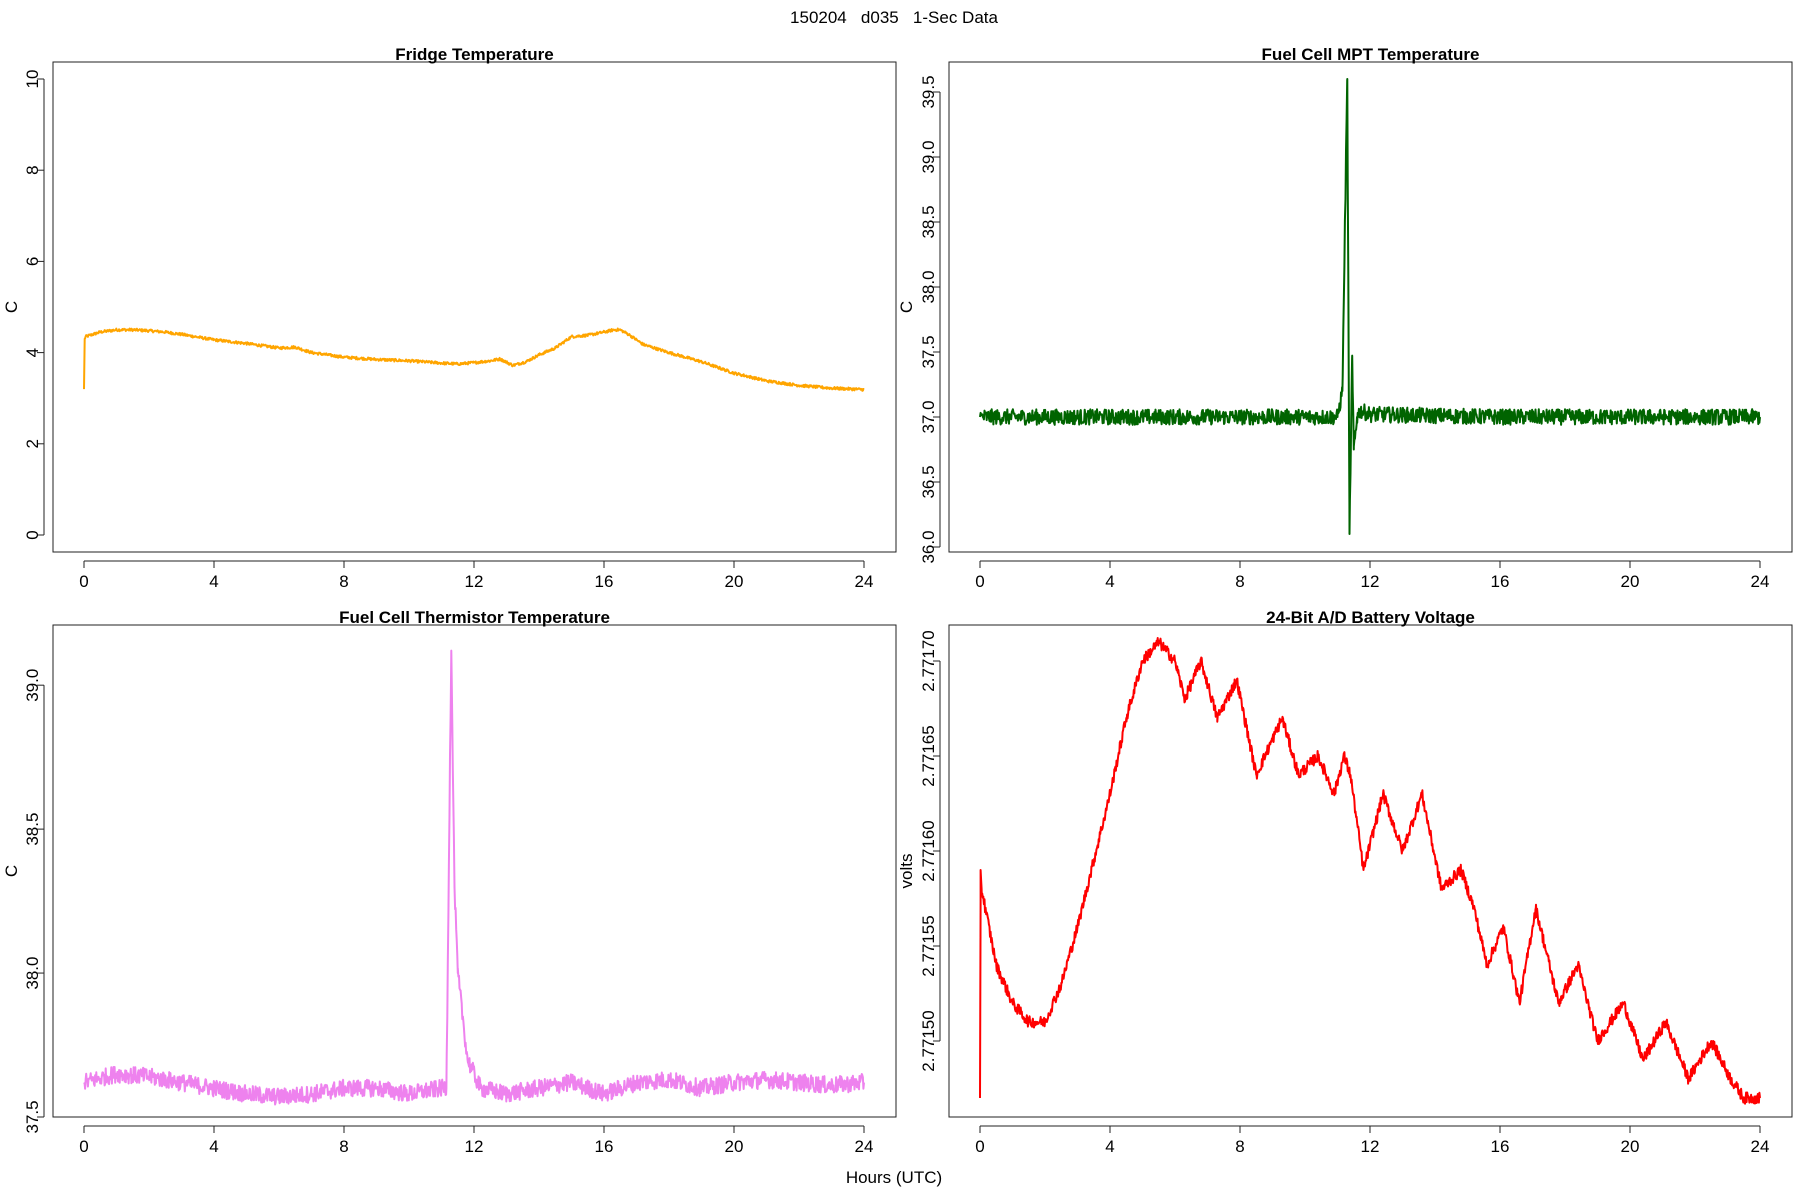 The height and width of the screenshot is (1200, 1800). What do you see at coordinates (928, 481) in the screenshot?
I see `y-tick-label: 36.5` at bounding box center [928, 481].